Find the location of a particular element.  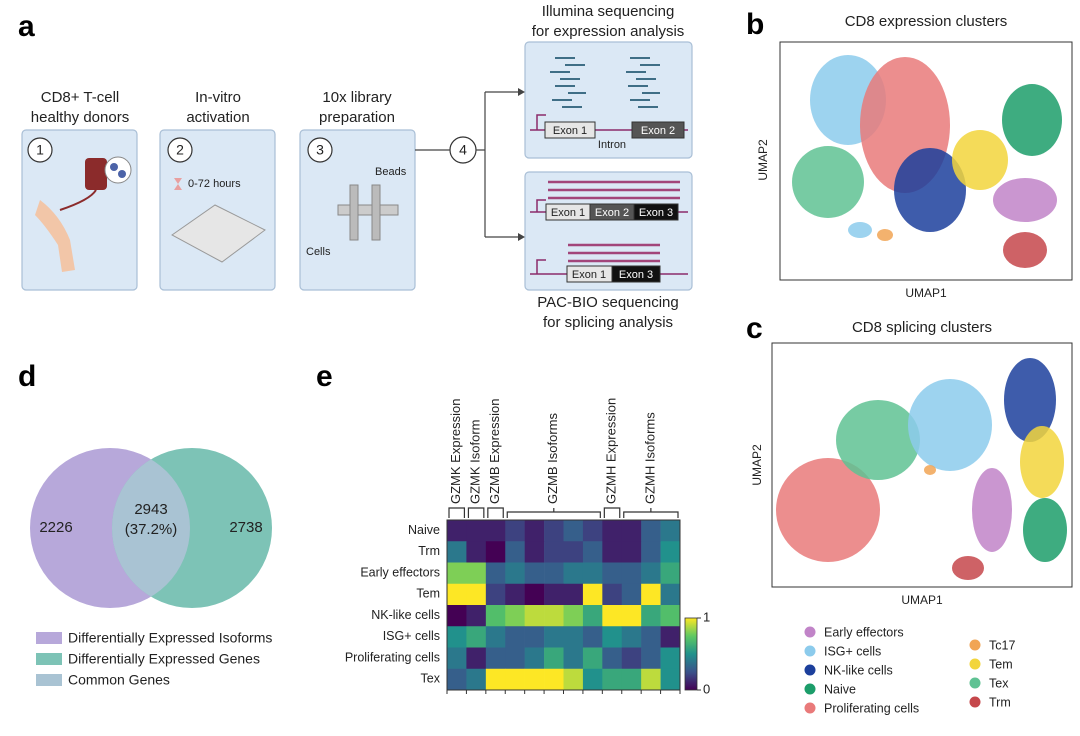

umap-title: CD8 expression clusters is located at coordinates (926, 21).